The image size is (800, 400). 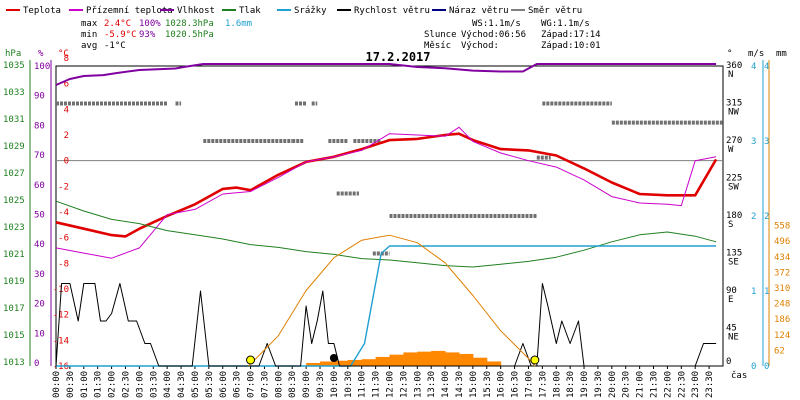 What do you see at coordinates (460, 384) in the screenshot?
I see `x-tick-label: 14:30` at bounding box center [460, 384].